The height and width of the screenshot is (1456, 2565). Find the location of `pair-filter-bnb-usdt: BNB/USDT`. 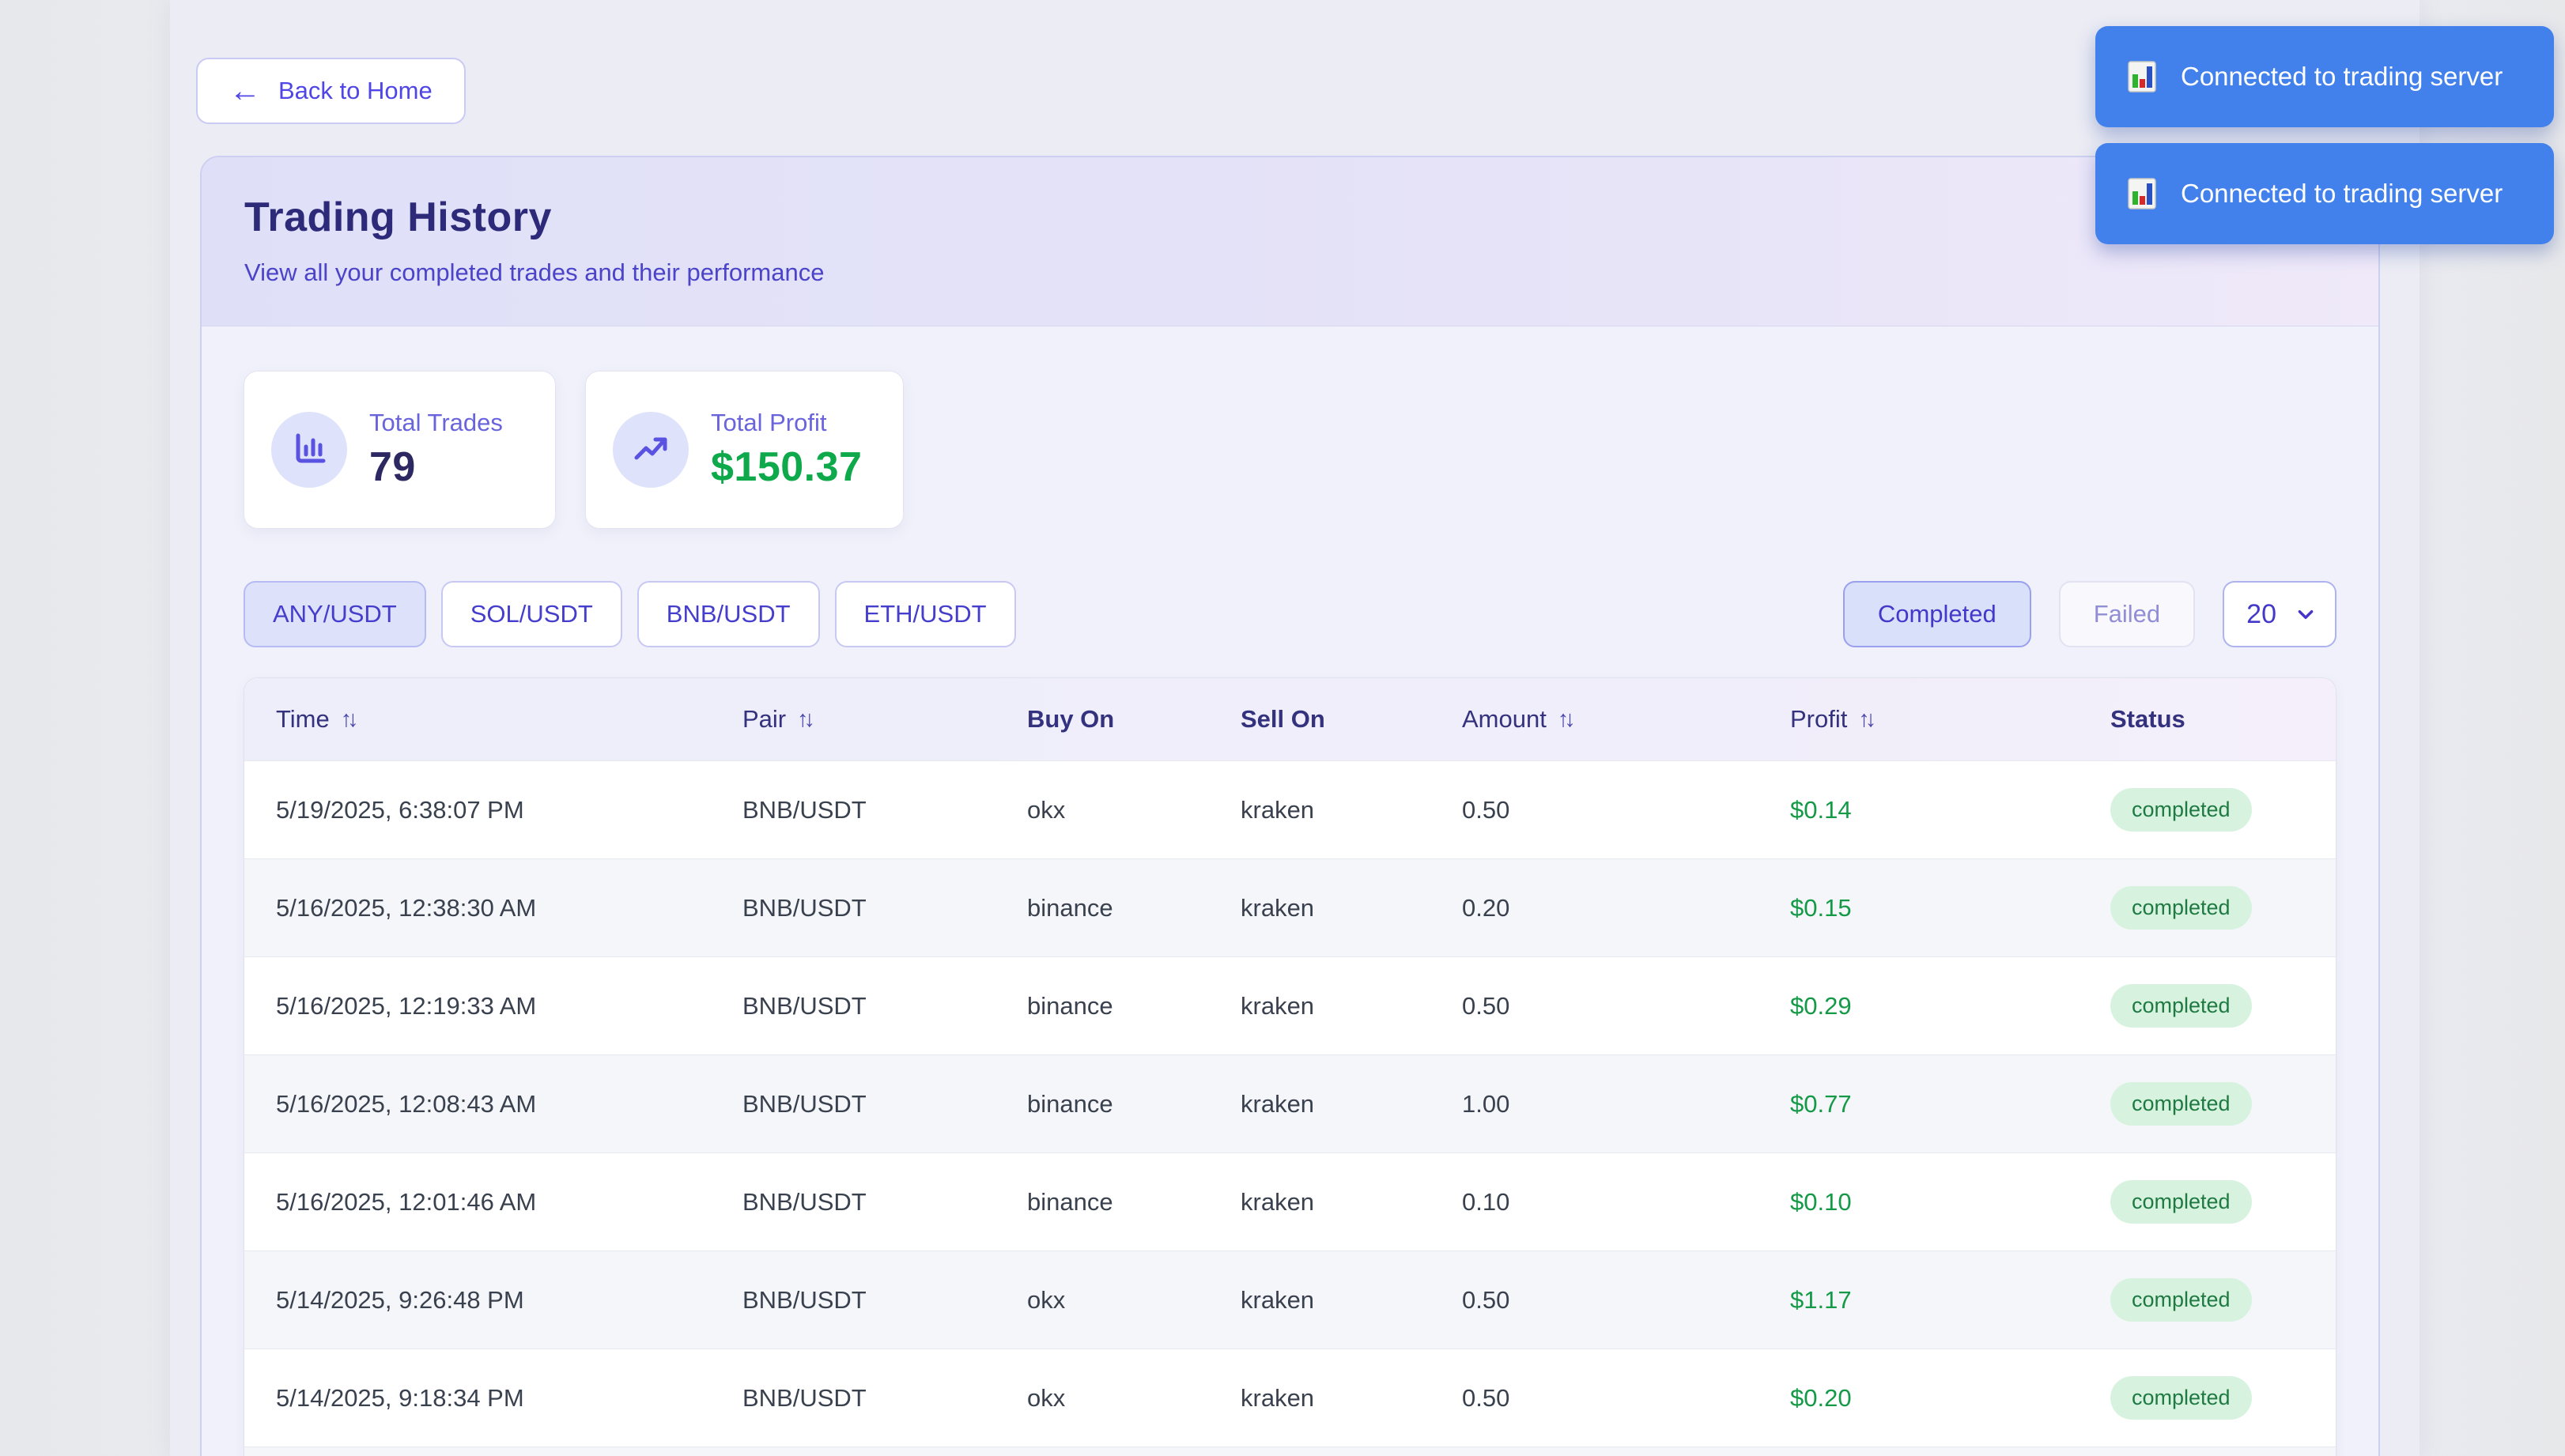

pair-filter-bnb-usdt: BNB/USDT is located at coordinates (729, 614).